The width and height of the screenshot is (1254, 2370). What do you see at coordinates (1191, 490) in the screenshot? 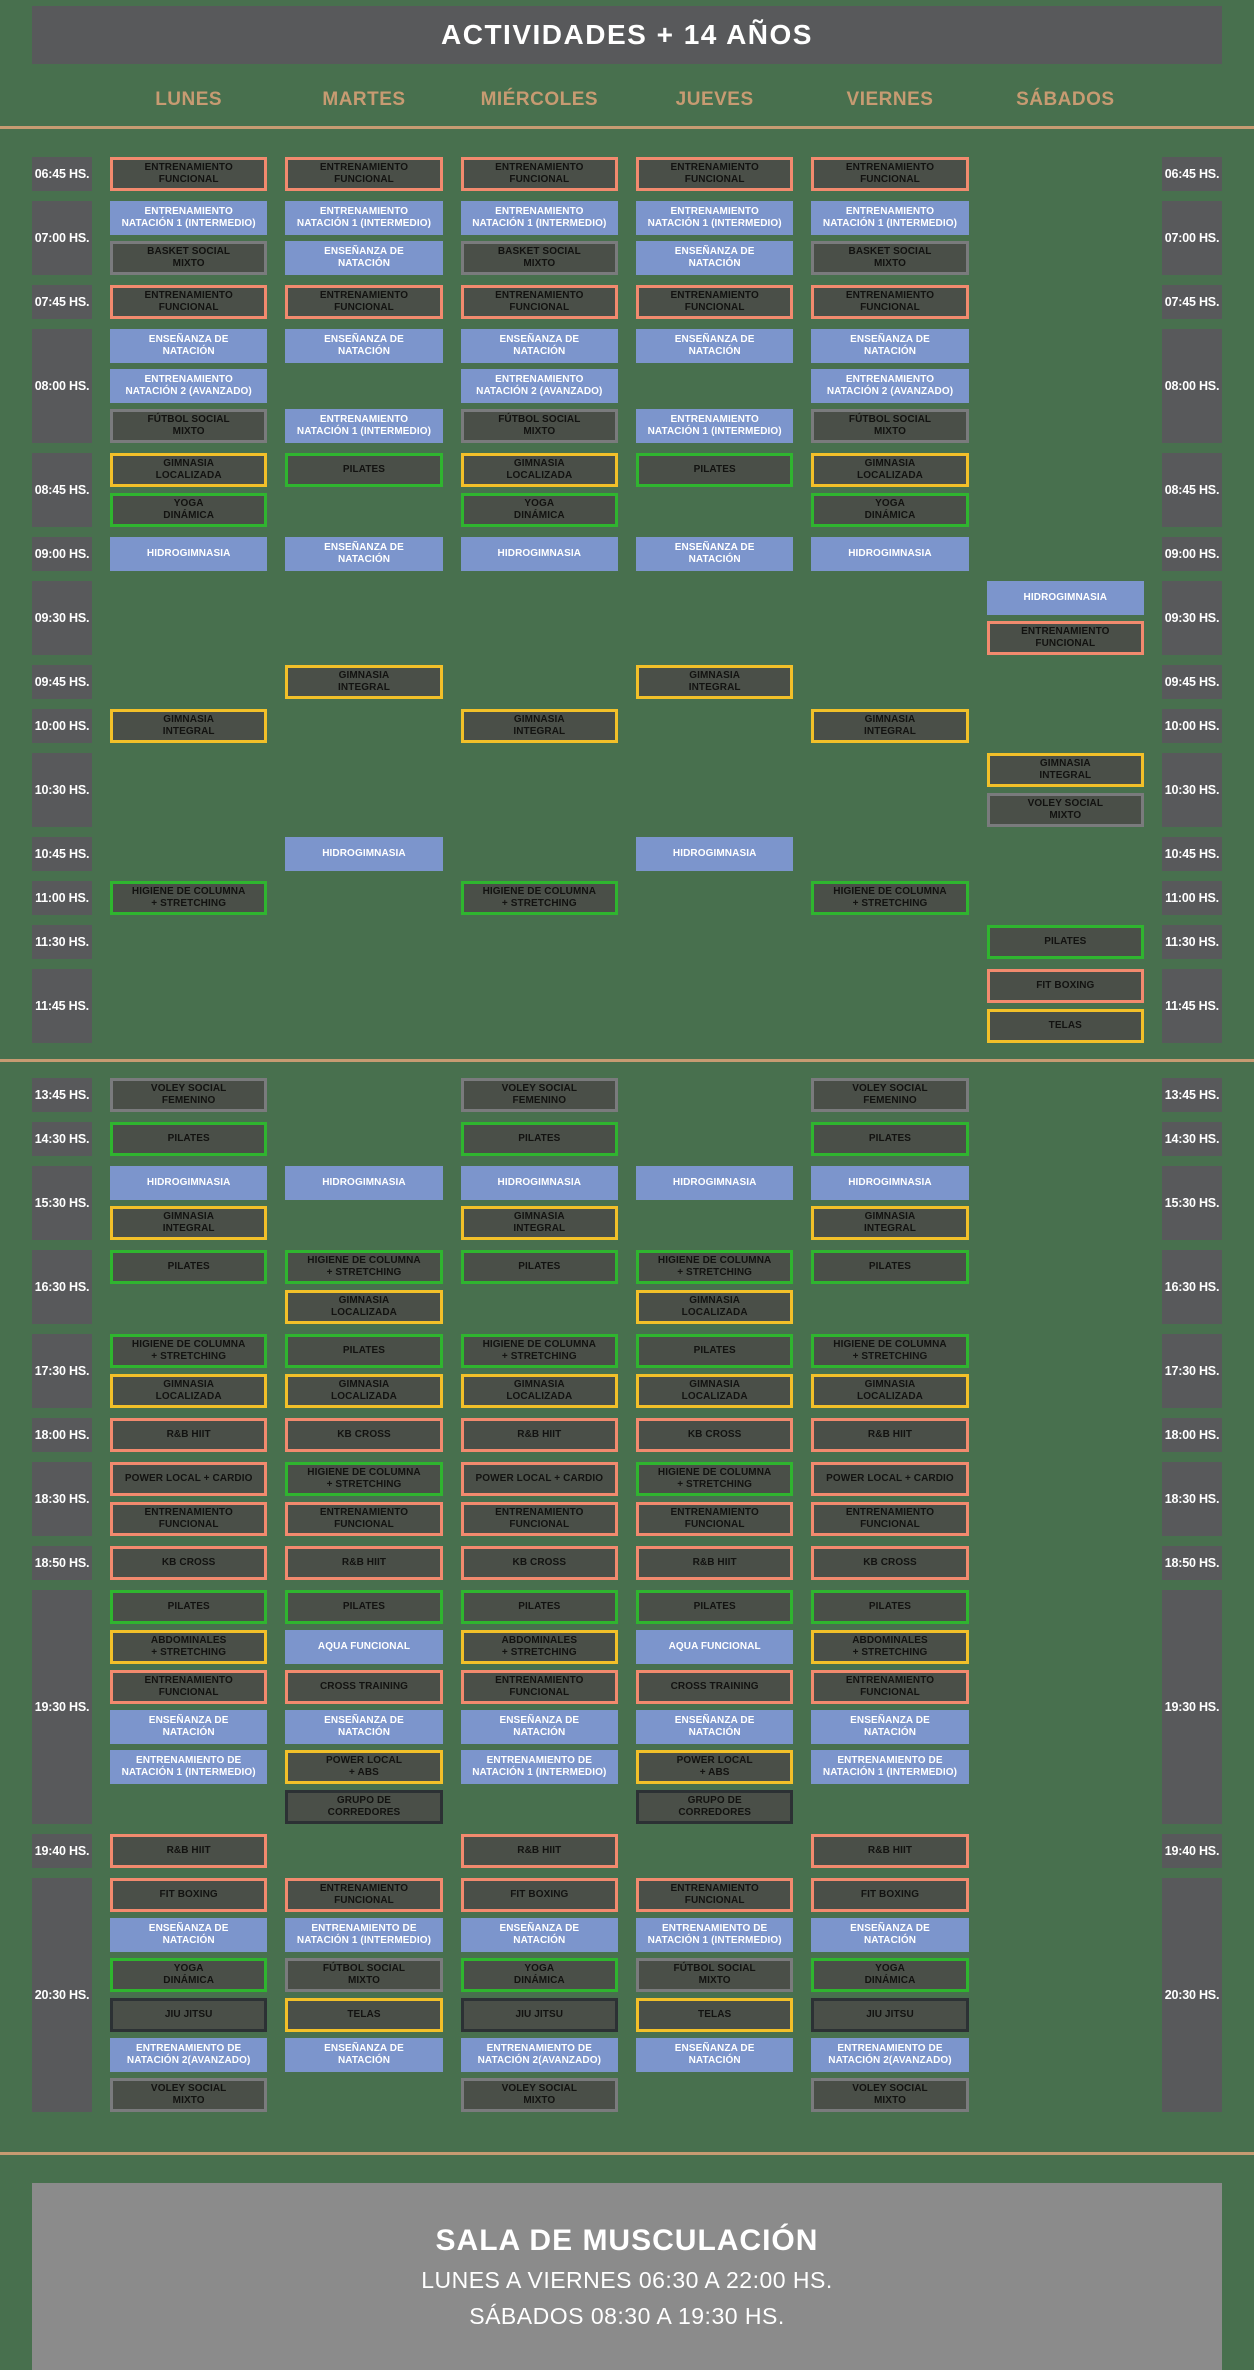
I see `time-label-right: 08:45 HS.` at bounding box center [1191, 490].